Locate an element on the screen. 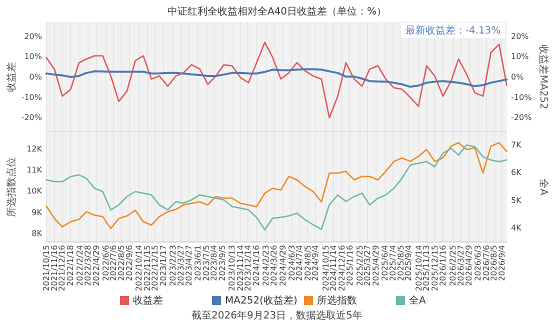  x-tick-label: 2022/10/14 is located at coordinates (139, 268).